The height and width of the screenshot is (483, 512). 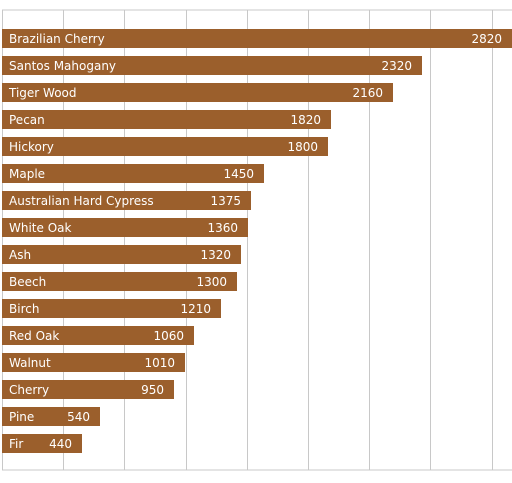 What do you see at coordinates (159, 363) in the screenshot?
I see `value-label: 1010` at bounding box center [159, 363].